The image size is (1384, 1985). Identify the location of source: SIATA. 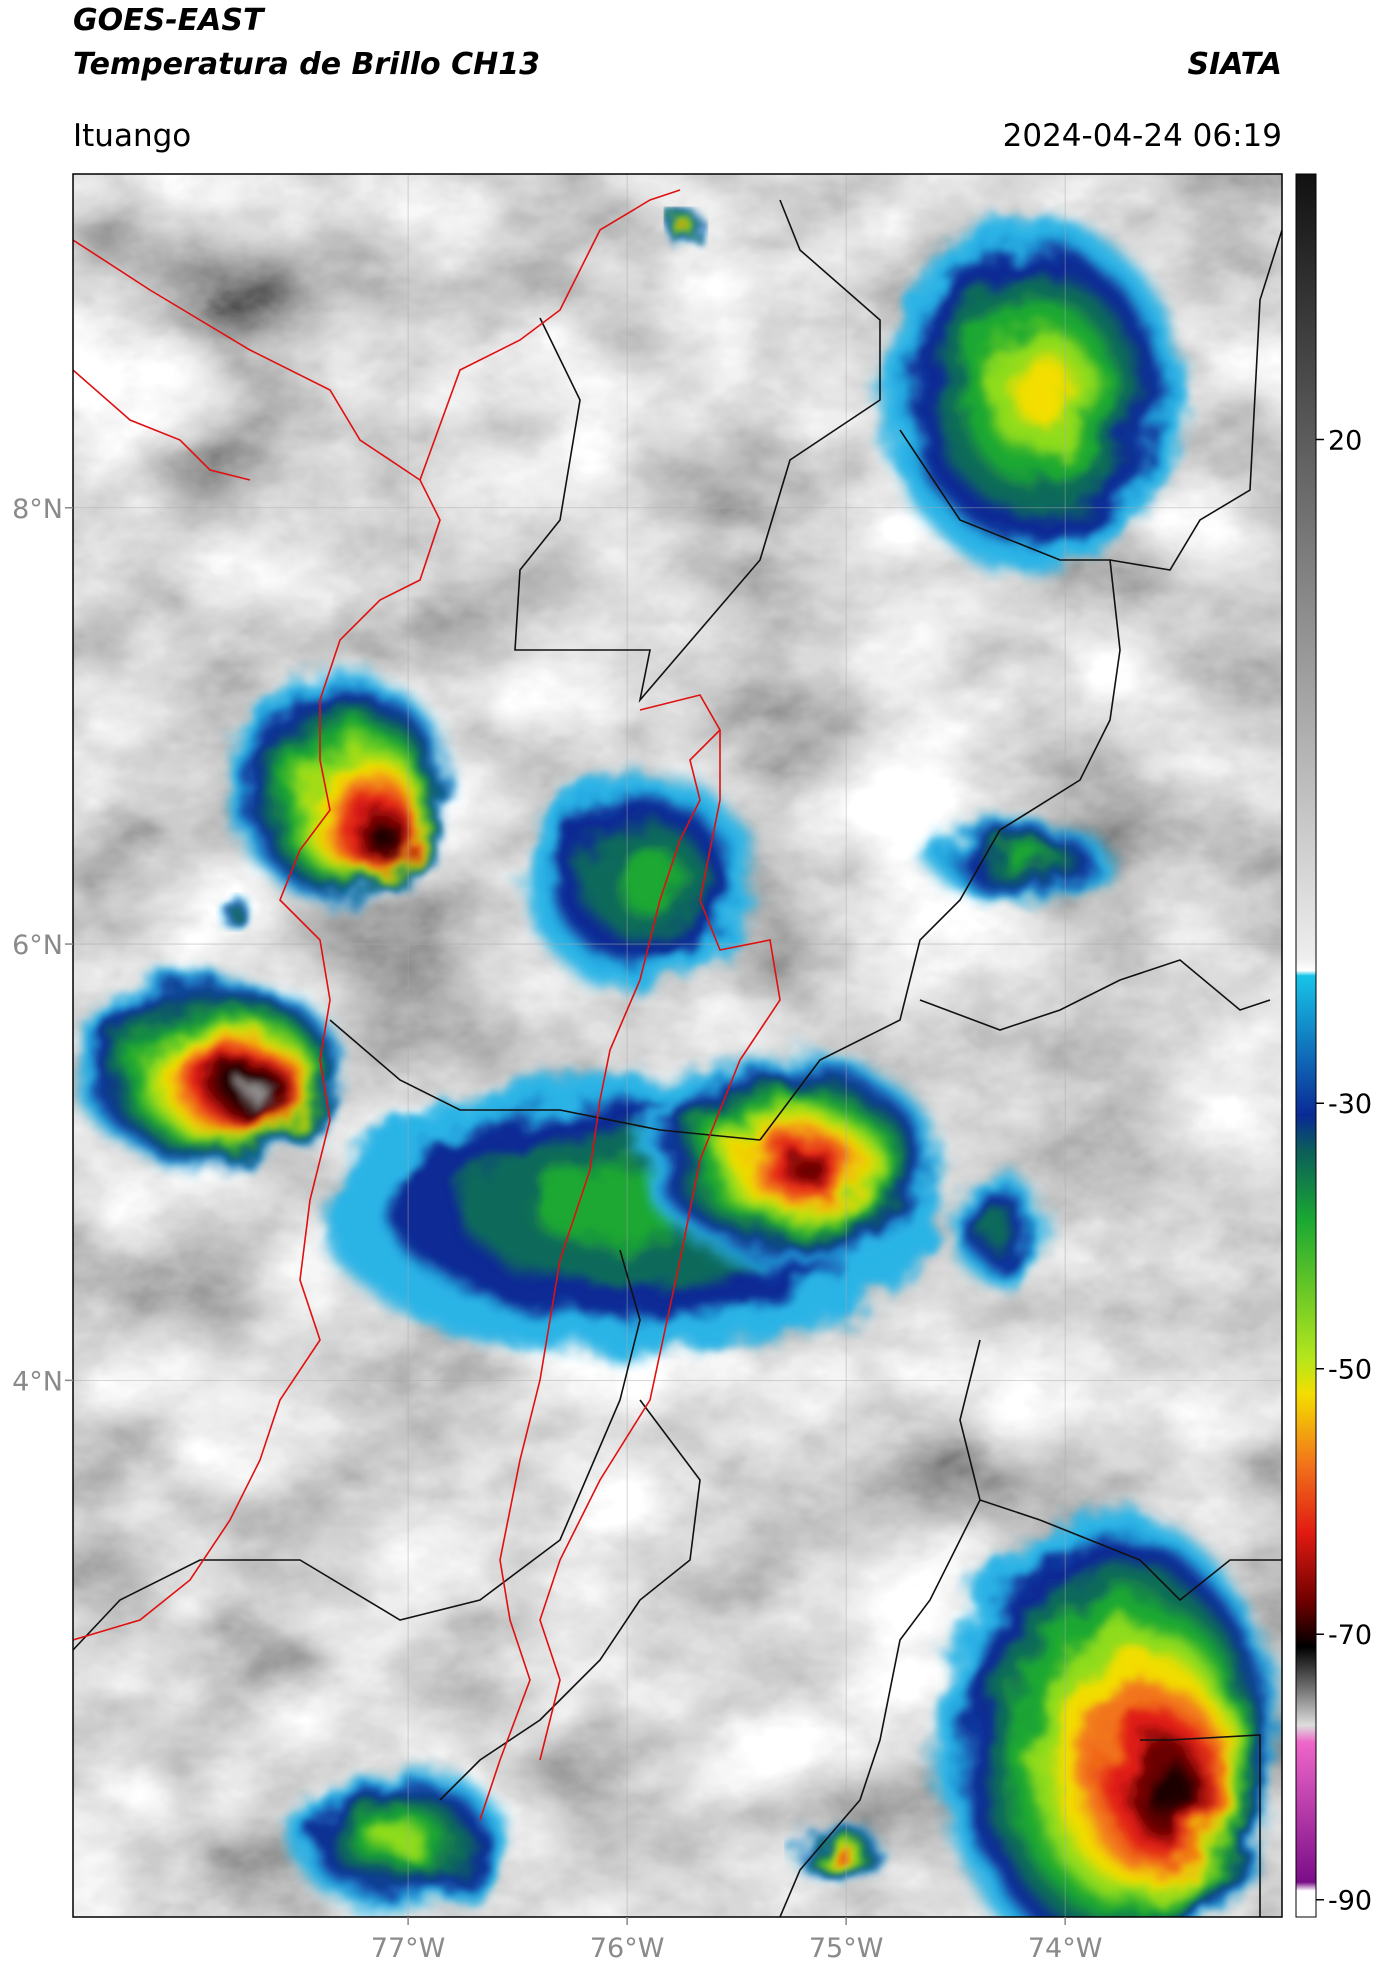
(1235, 64).